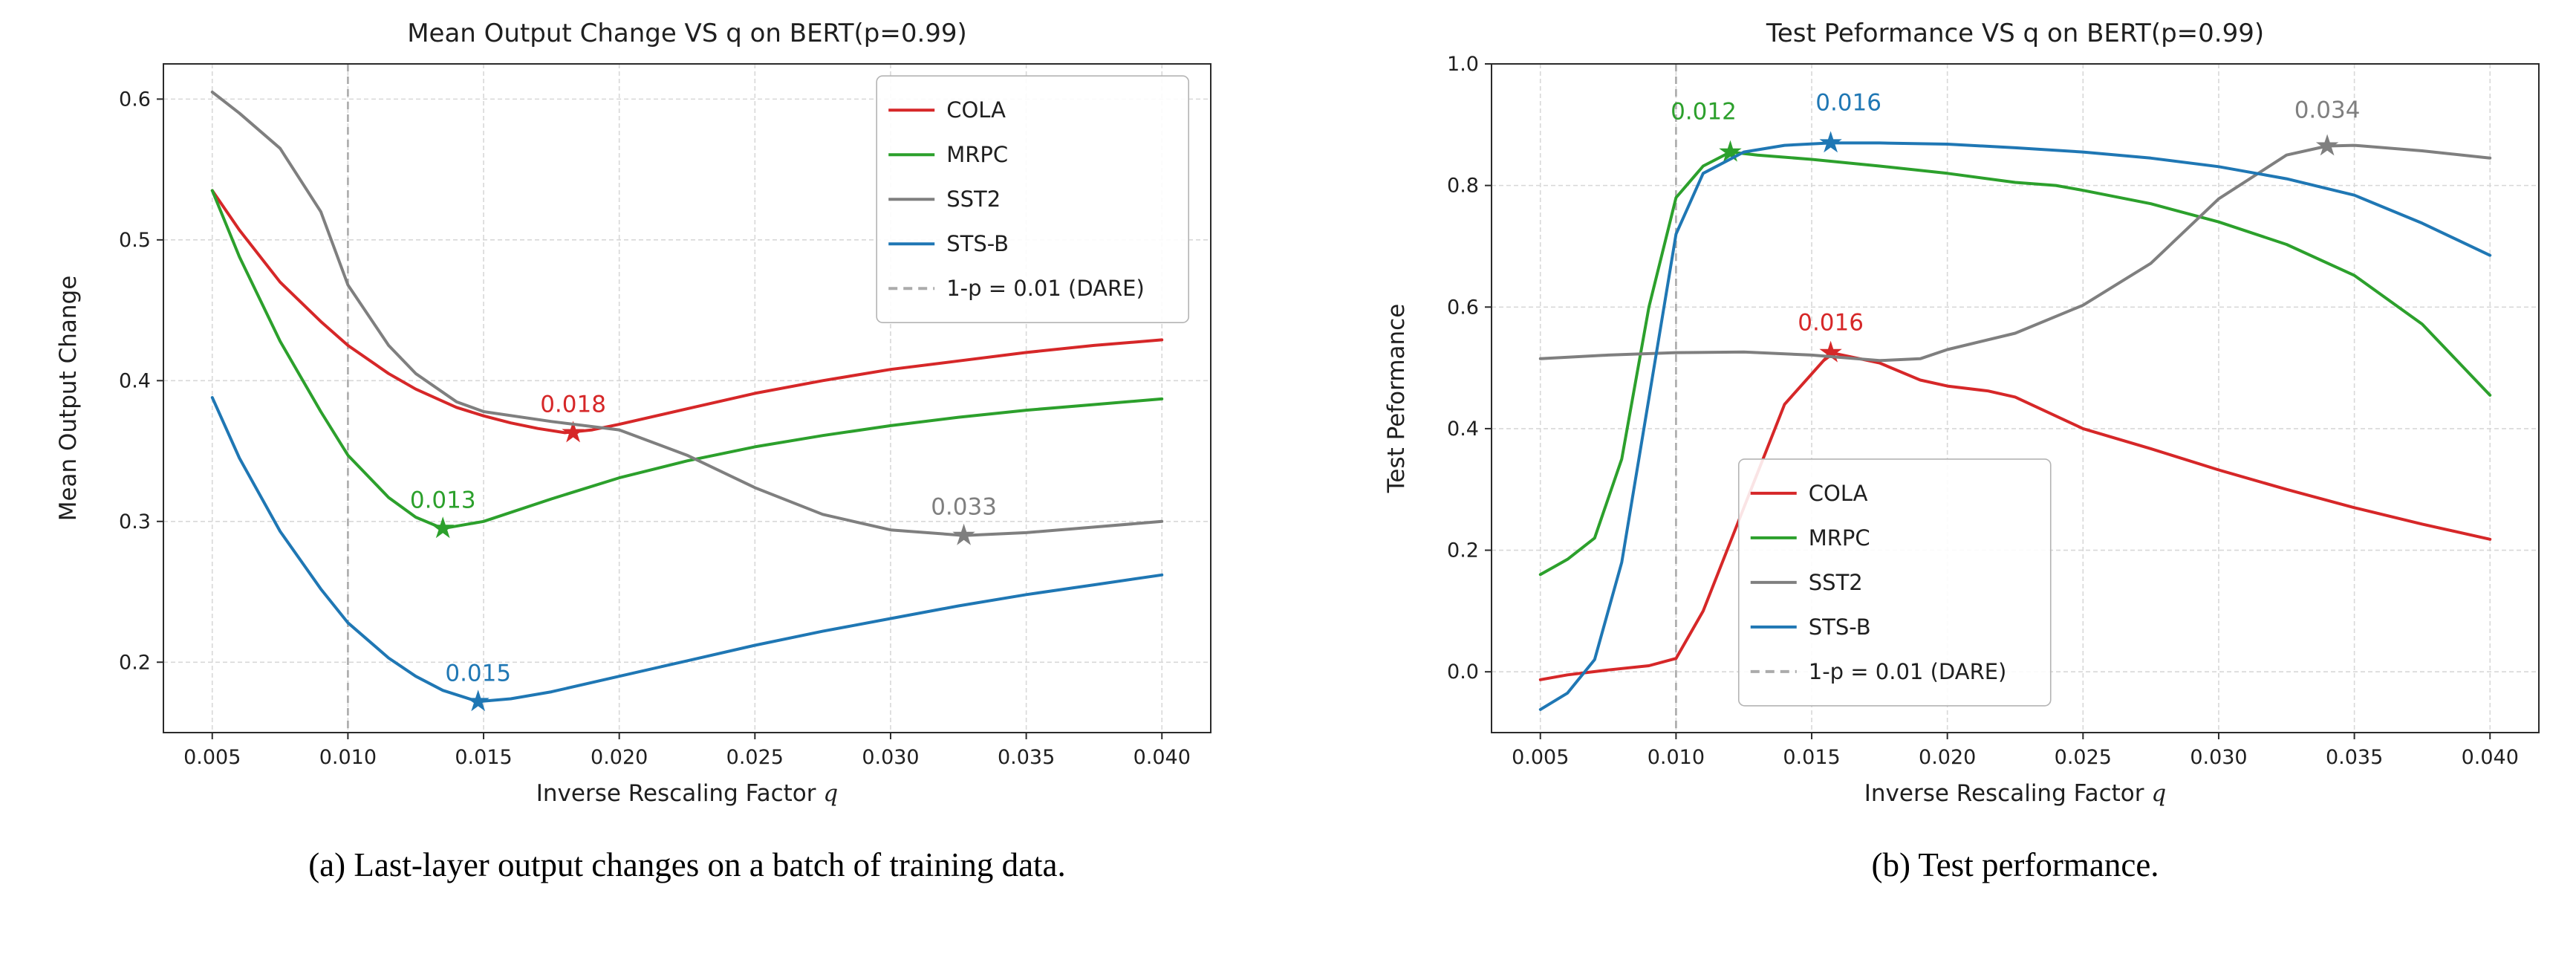 Image resolution: width=2576 pixels, height=954 pixels. What do you see at coordinates (573, 404) in the screenshot?
I see `optimal-value-annotation: 0.018` at bounding box center [573, 404].